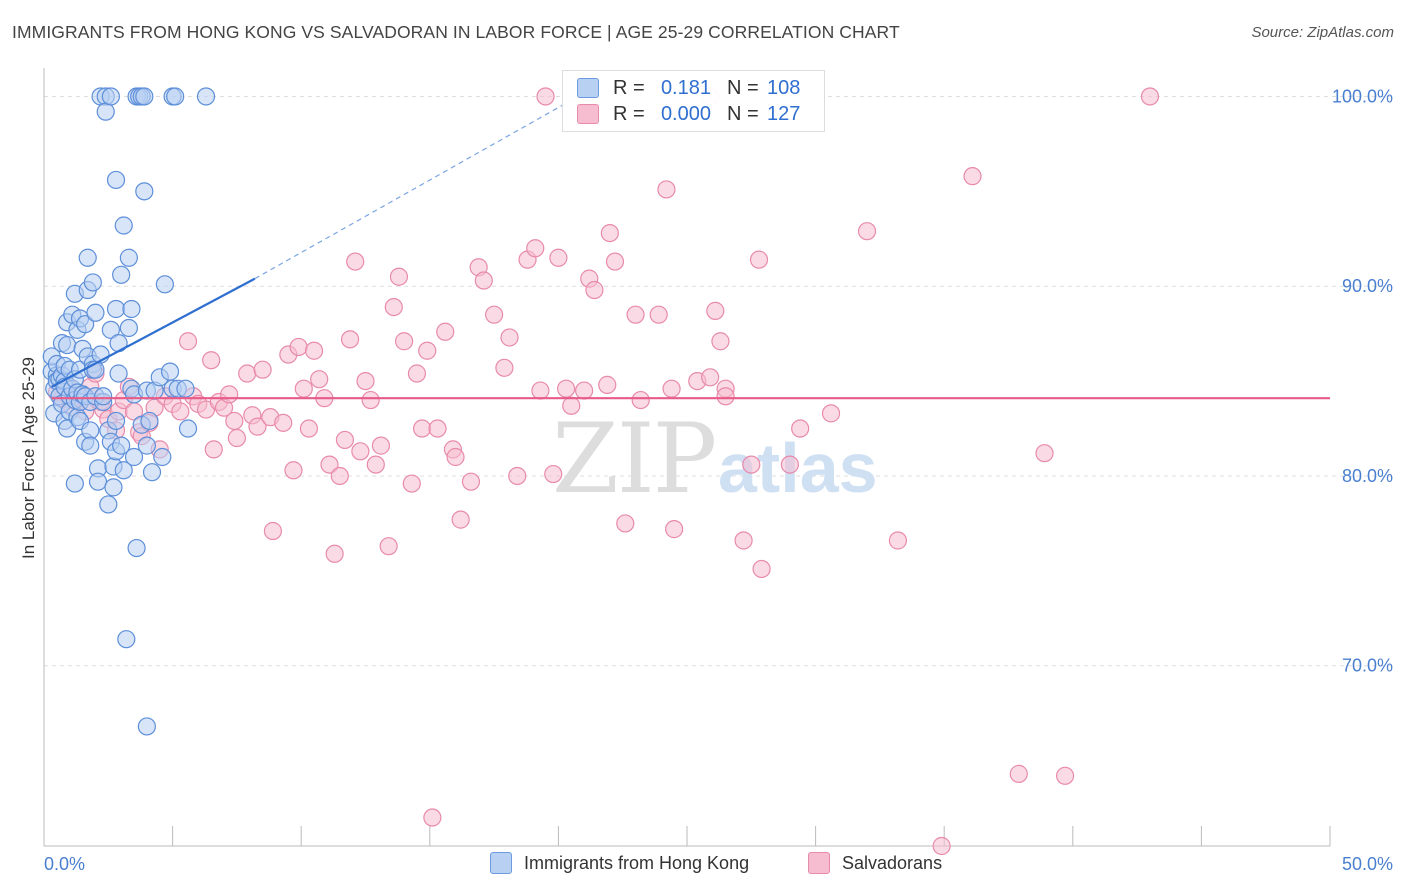 Image resolution: width=1406 pixels, height=892 pixels. I want to click on legend-row-hong-kong: R = 0.181 N = 108, so click(688, 88).